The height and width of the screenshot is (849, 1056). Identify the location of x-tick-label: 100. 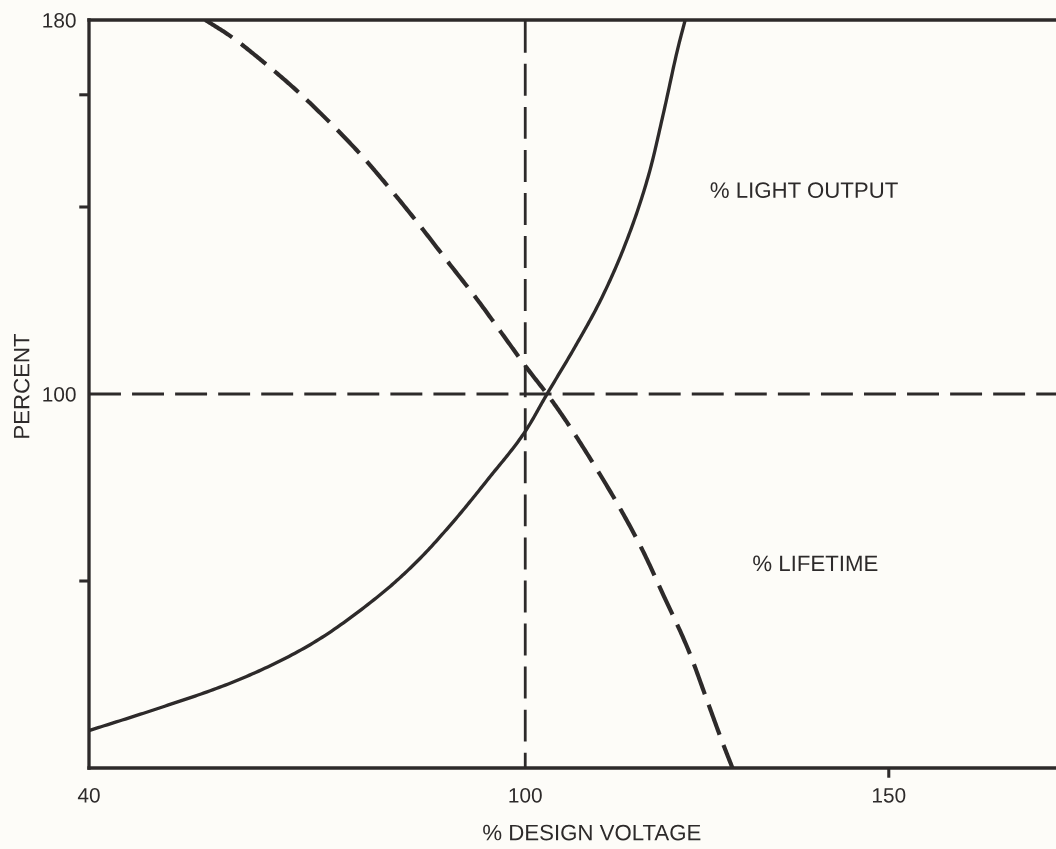
(525, 795).